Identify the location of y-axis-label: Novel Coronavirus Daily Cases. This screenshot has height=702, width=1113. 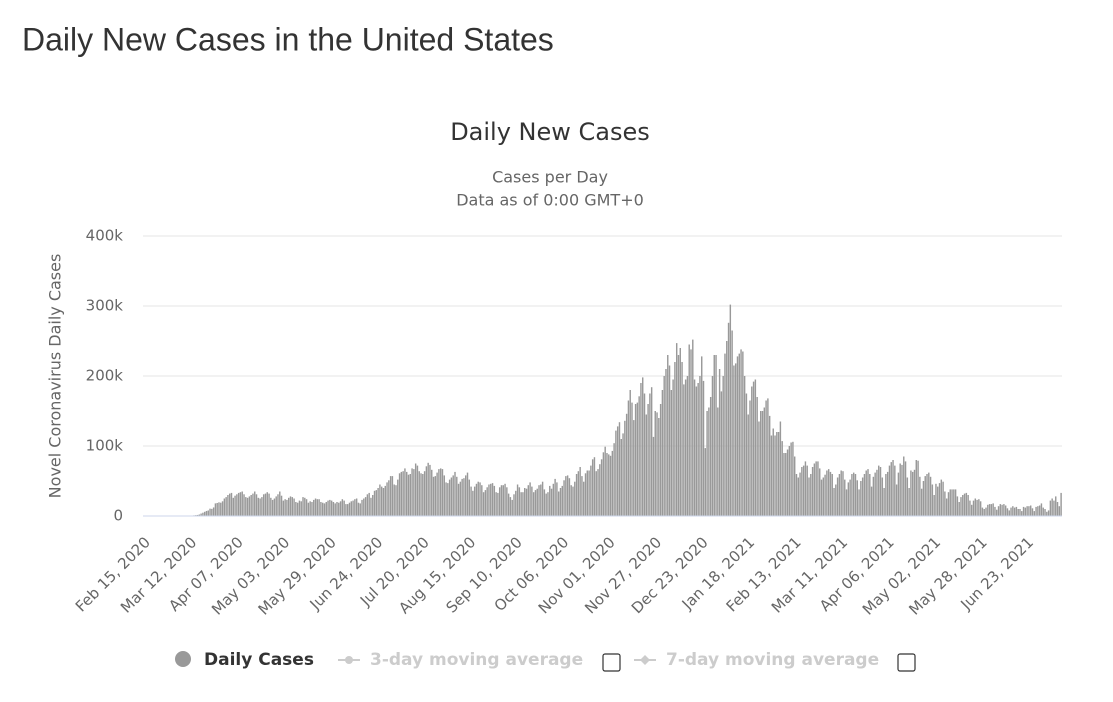
(55, 376).